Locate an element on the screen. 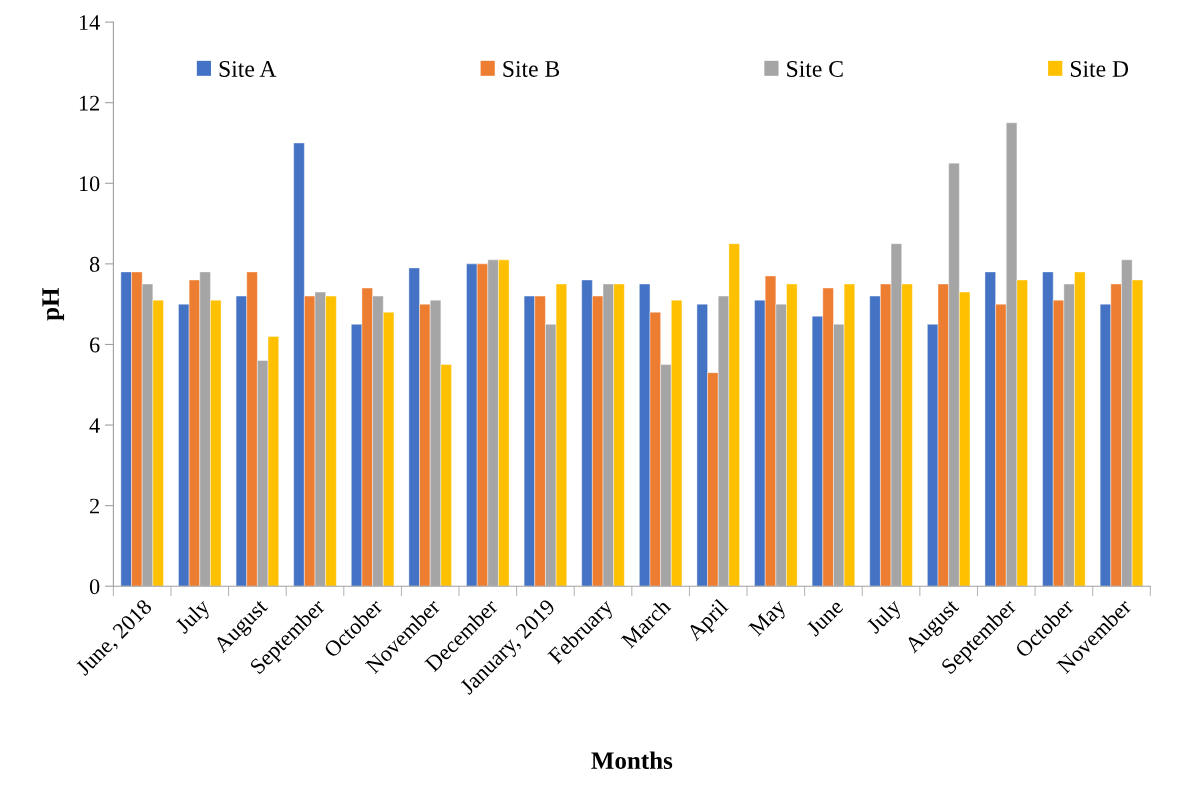 Image resolution: width=1181 pixels, height=789 pixels. y-tick-label: 14 is located at coordinates (89, 22).